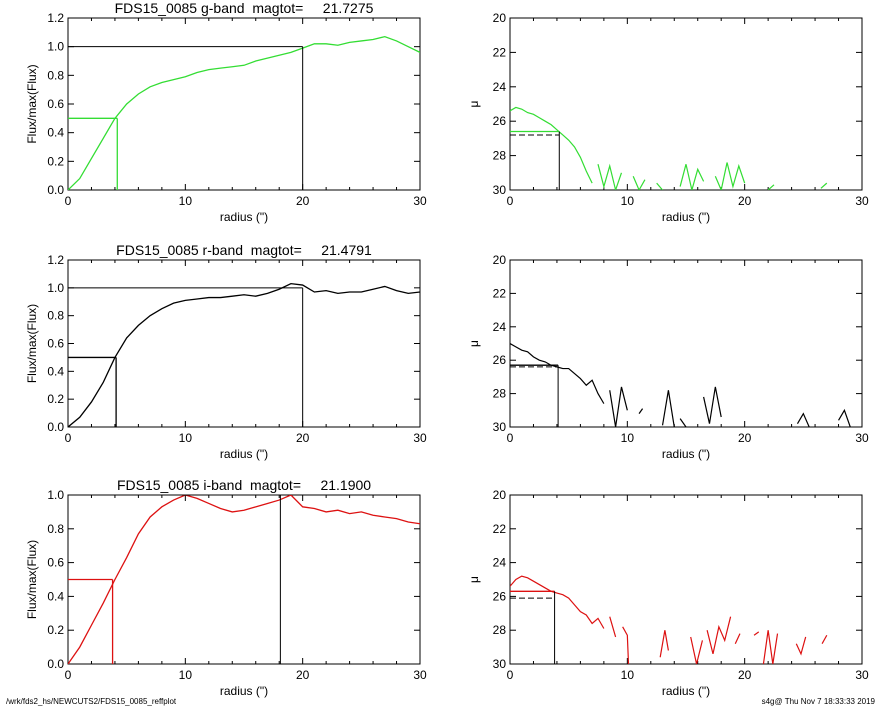 This screenshot has width=885, height=708. I want to click on footer-timestamp: s4g@ Thu Nov 7 18:33:33 2019, so click(818, 701).